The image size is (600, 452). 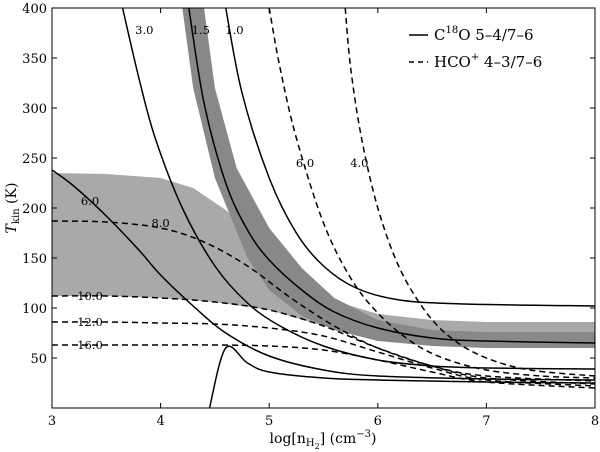 I want to click on y-tick-label-3: 200, so click(x=34, y=209).